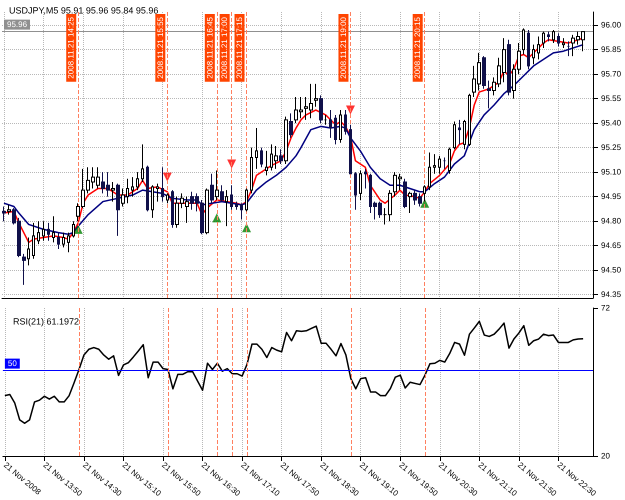 Image resolution: width=625 pixels, height=500 pixels. What do you see at coordinates (343, 47) in the screenshot?
I see `ref-line-label: 2008.11.21 19:00` at bounding box center [343, 47].